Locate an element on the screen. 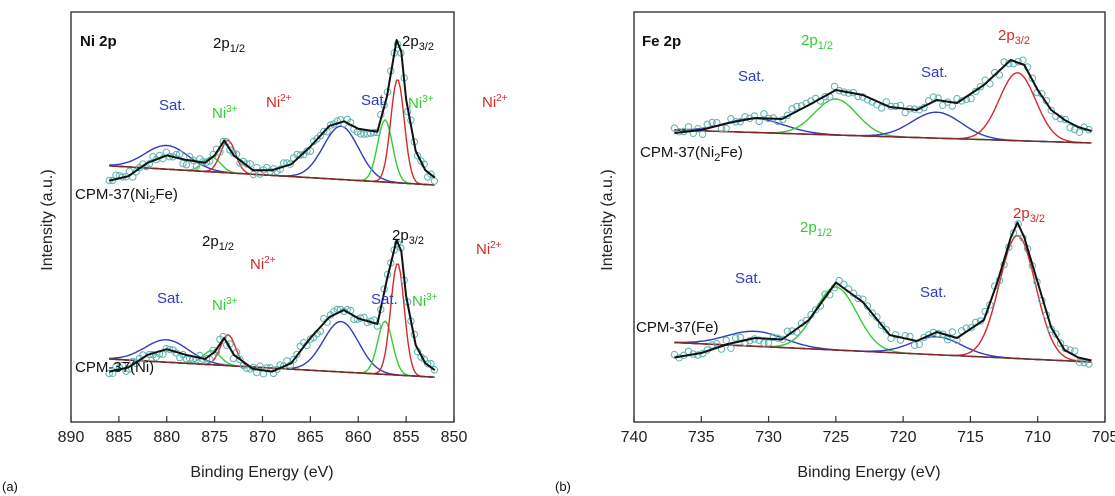  panel-a-x-ticks: 890 885 880 875 870 865 860 855 850 is located at coordinates (263, 431).